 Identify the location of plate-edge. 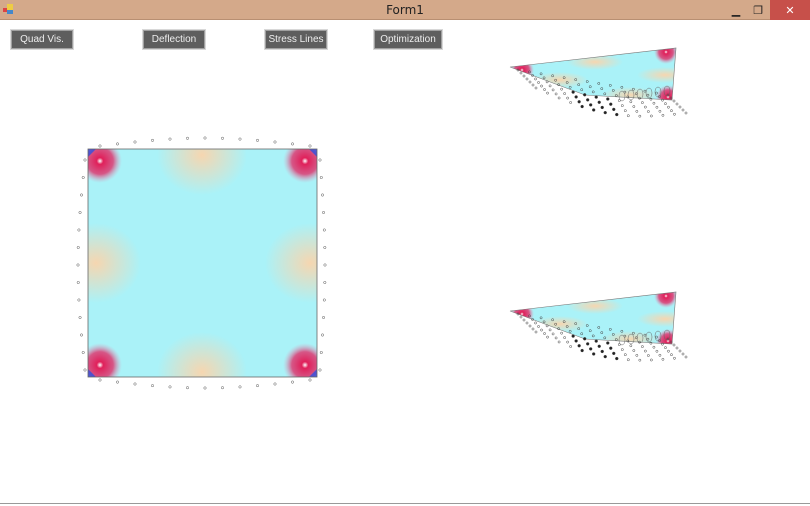
(593, 318).